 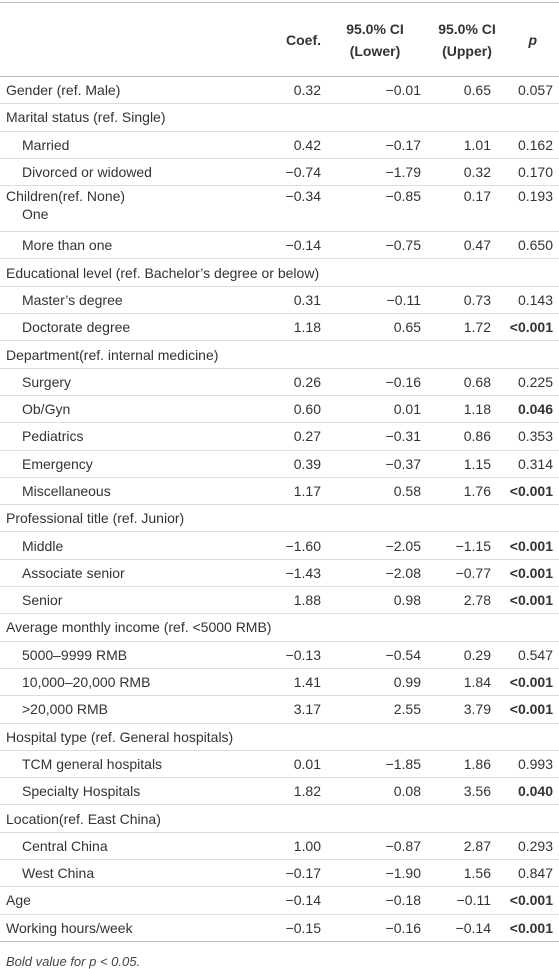 What do you see at coordinates (477, 196) in the screenshot?
I see `cell-value: 0.17` at bounding box center [477, 196].